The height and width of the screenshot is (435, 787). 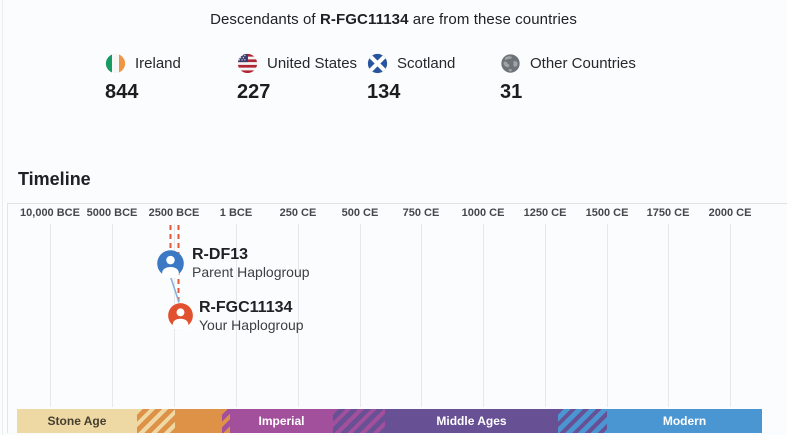 I want to click on country-item-header: Scotland, so click(x=432, y=63).